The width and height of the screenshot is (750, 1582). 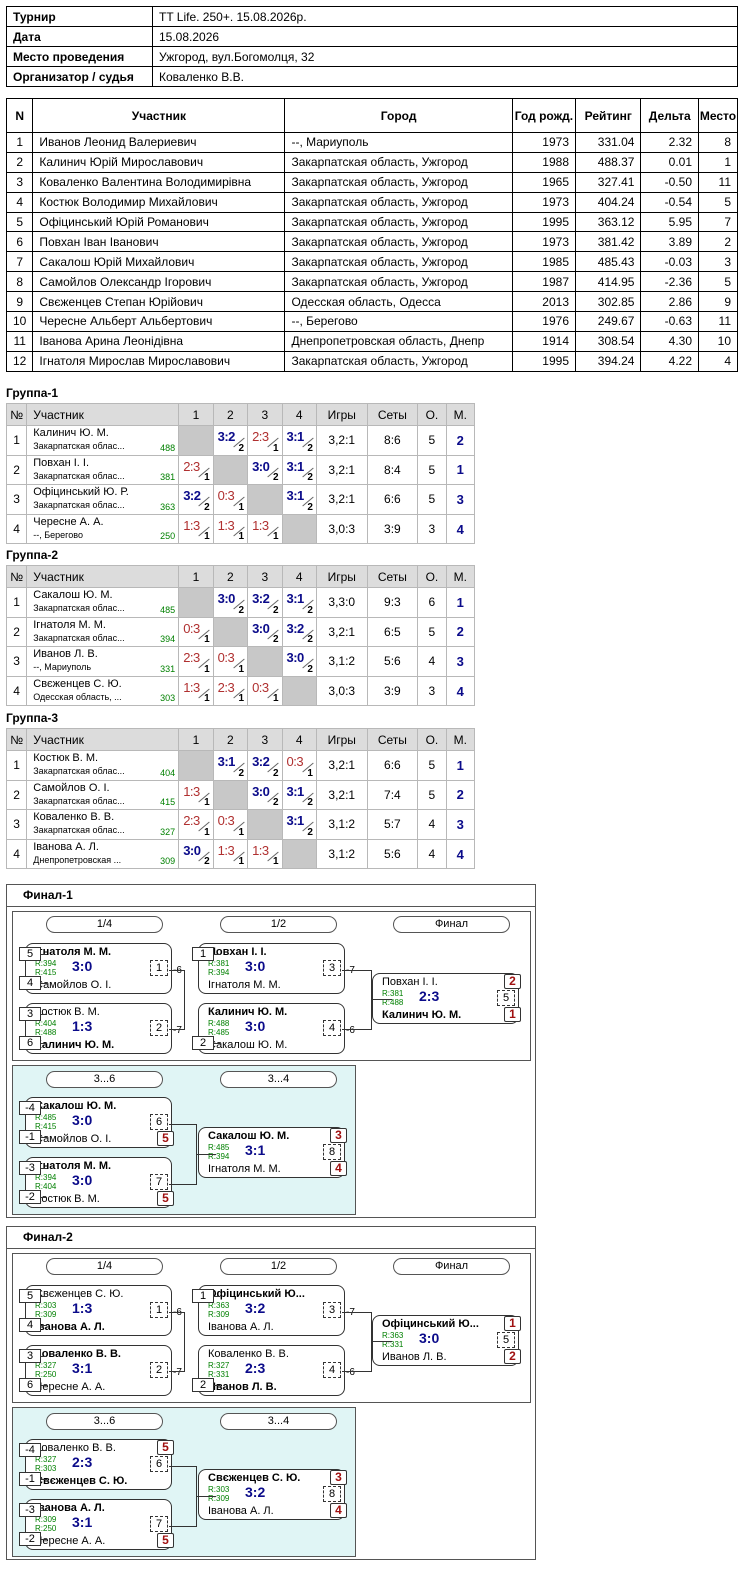 I want to click on group-header-row: № Участник 1 2 3 4 Игры Сеты О. М., so click(x=240, y=739).